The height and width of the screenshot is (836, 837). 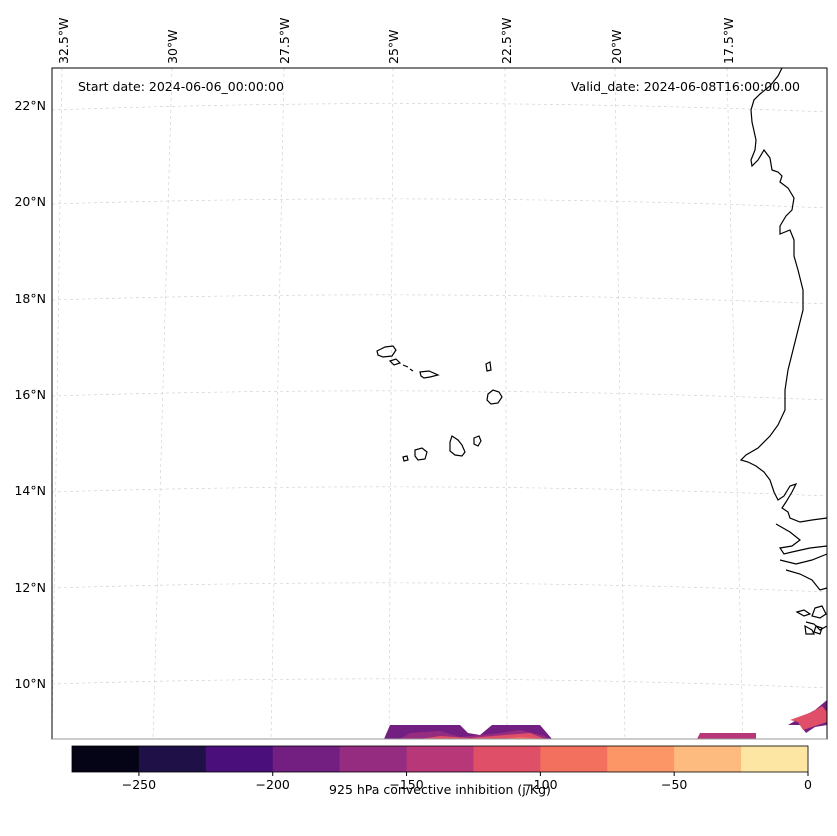 I want to click on lon-label: 30°W, so click(x=172, y=46).